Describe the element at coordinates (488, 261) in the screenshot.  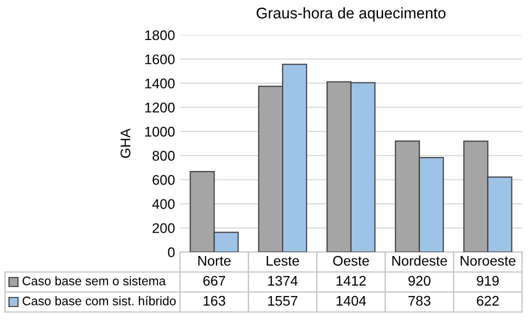
I see `x-tick-label: Noroeste` at that location.